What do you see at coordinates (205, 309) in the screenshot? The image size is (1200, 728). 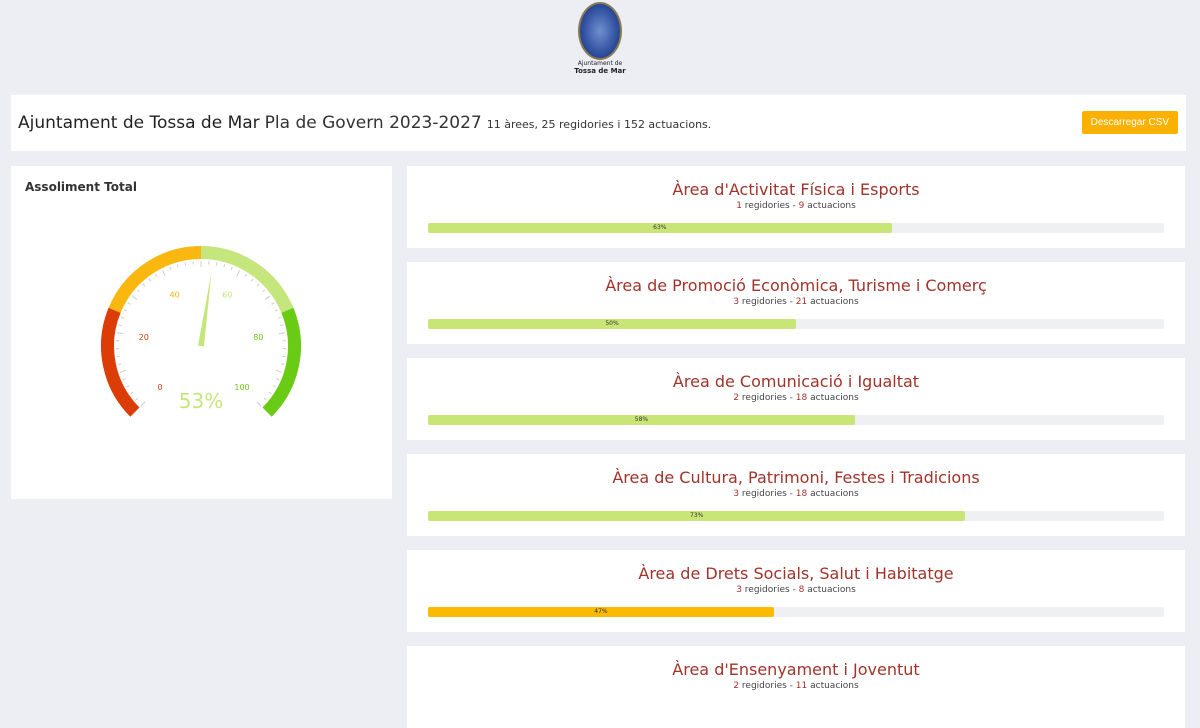 I see `gauge-needle` at bounding box center [205, 309].